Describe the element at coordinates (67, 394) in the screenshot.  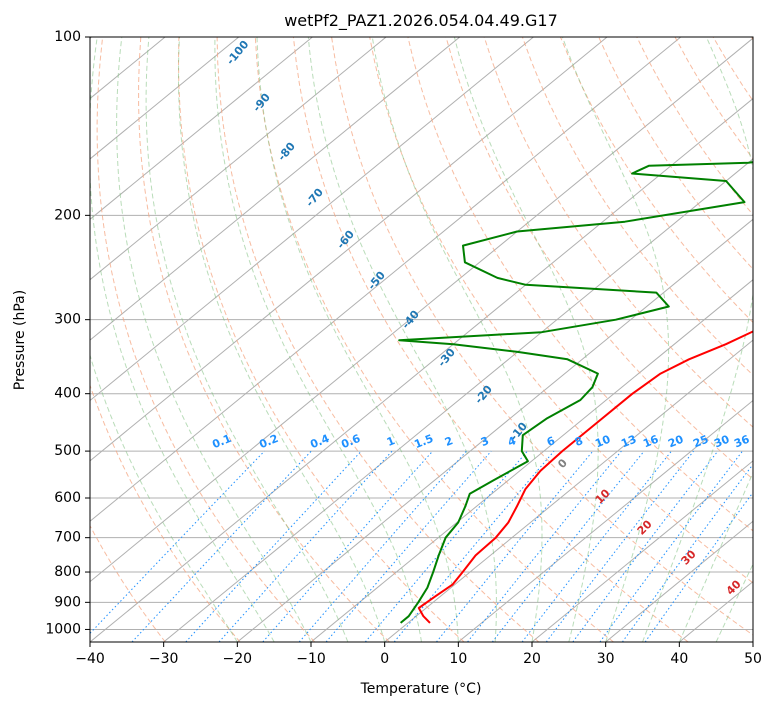
I see `y-tick-label: 400` at that location.